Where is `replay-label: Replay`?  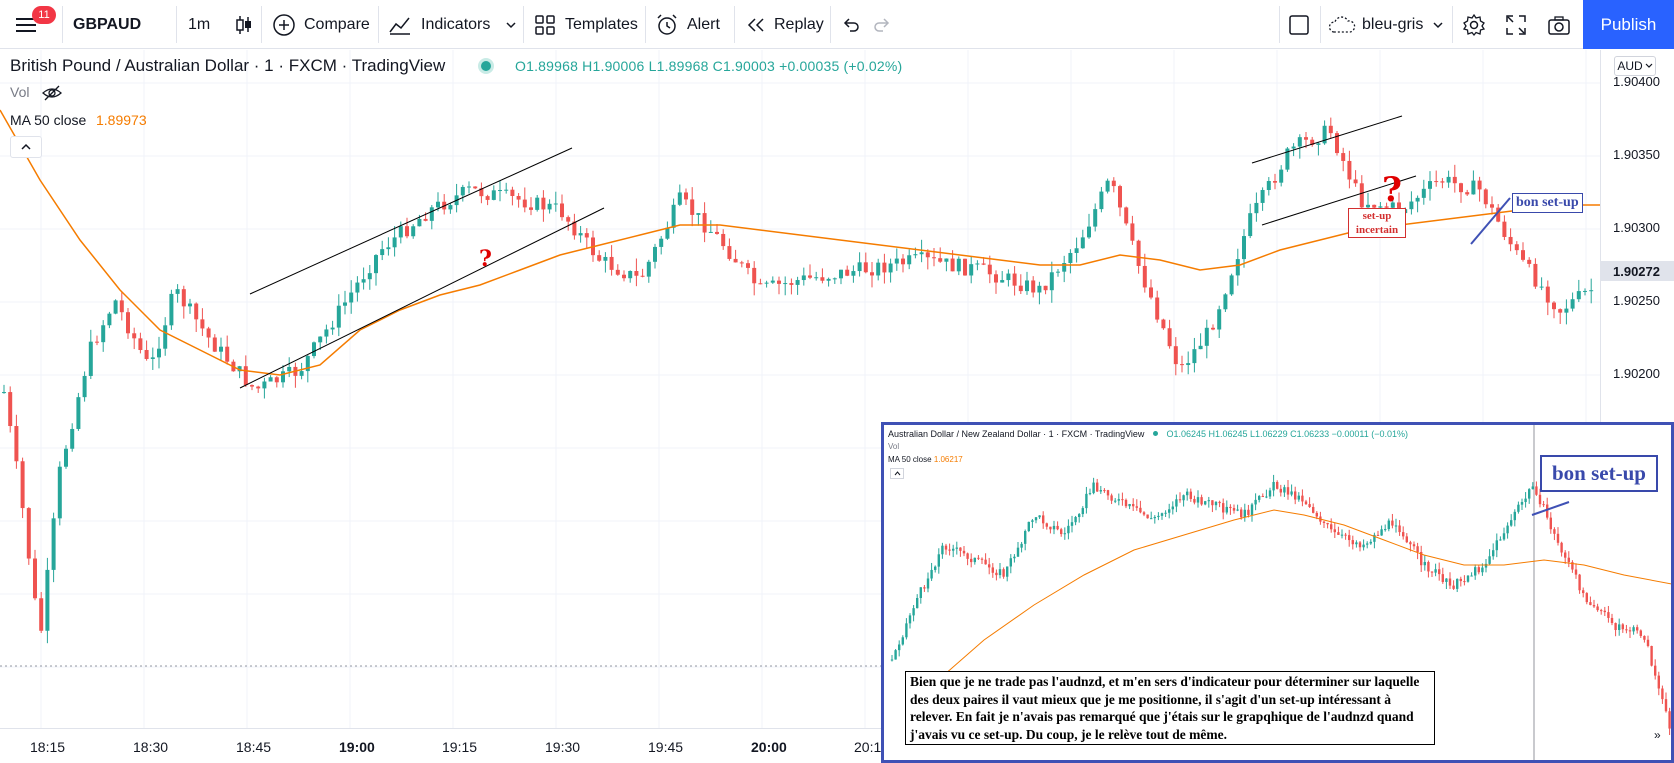
replay-label: Replay is located at coordinates (799, 24).